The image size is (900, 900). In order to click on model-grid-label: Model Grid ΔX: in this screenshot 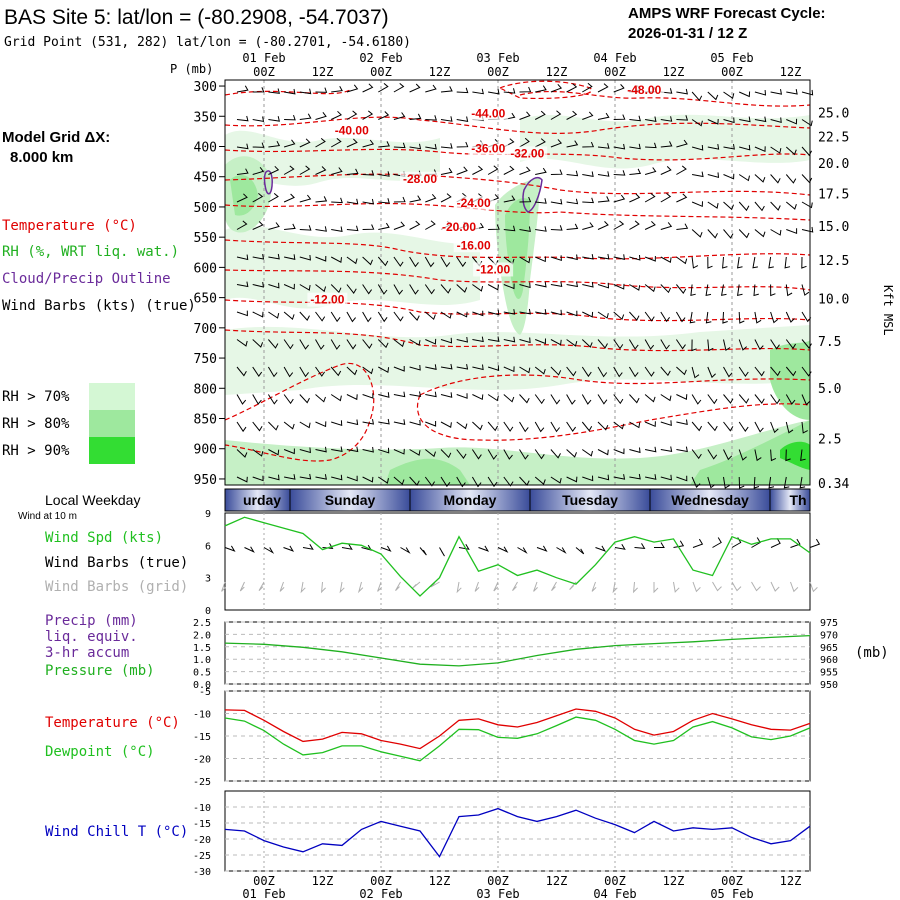, I will do `click(56, 137)`.